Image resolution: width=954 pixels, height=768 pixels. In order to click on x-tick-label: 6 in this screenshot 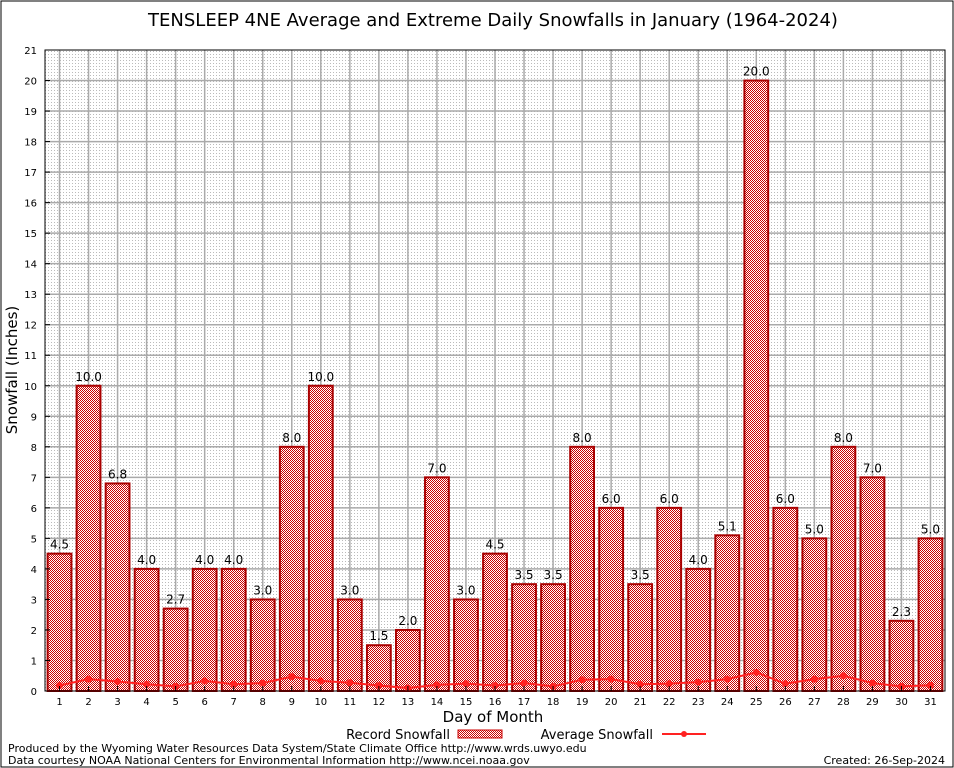, I will do `click(204, 702)`.